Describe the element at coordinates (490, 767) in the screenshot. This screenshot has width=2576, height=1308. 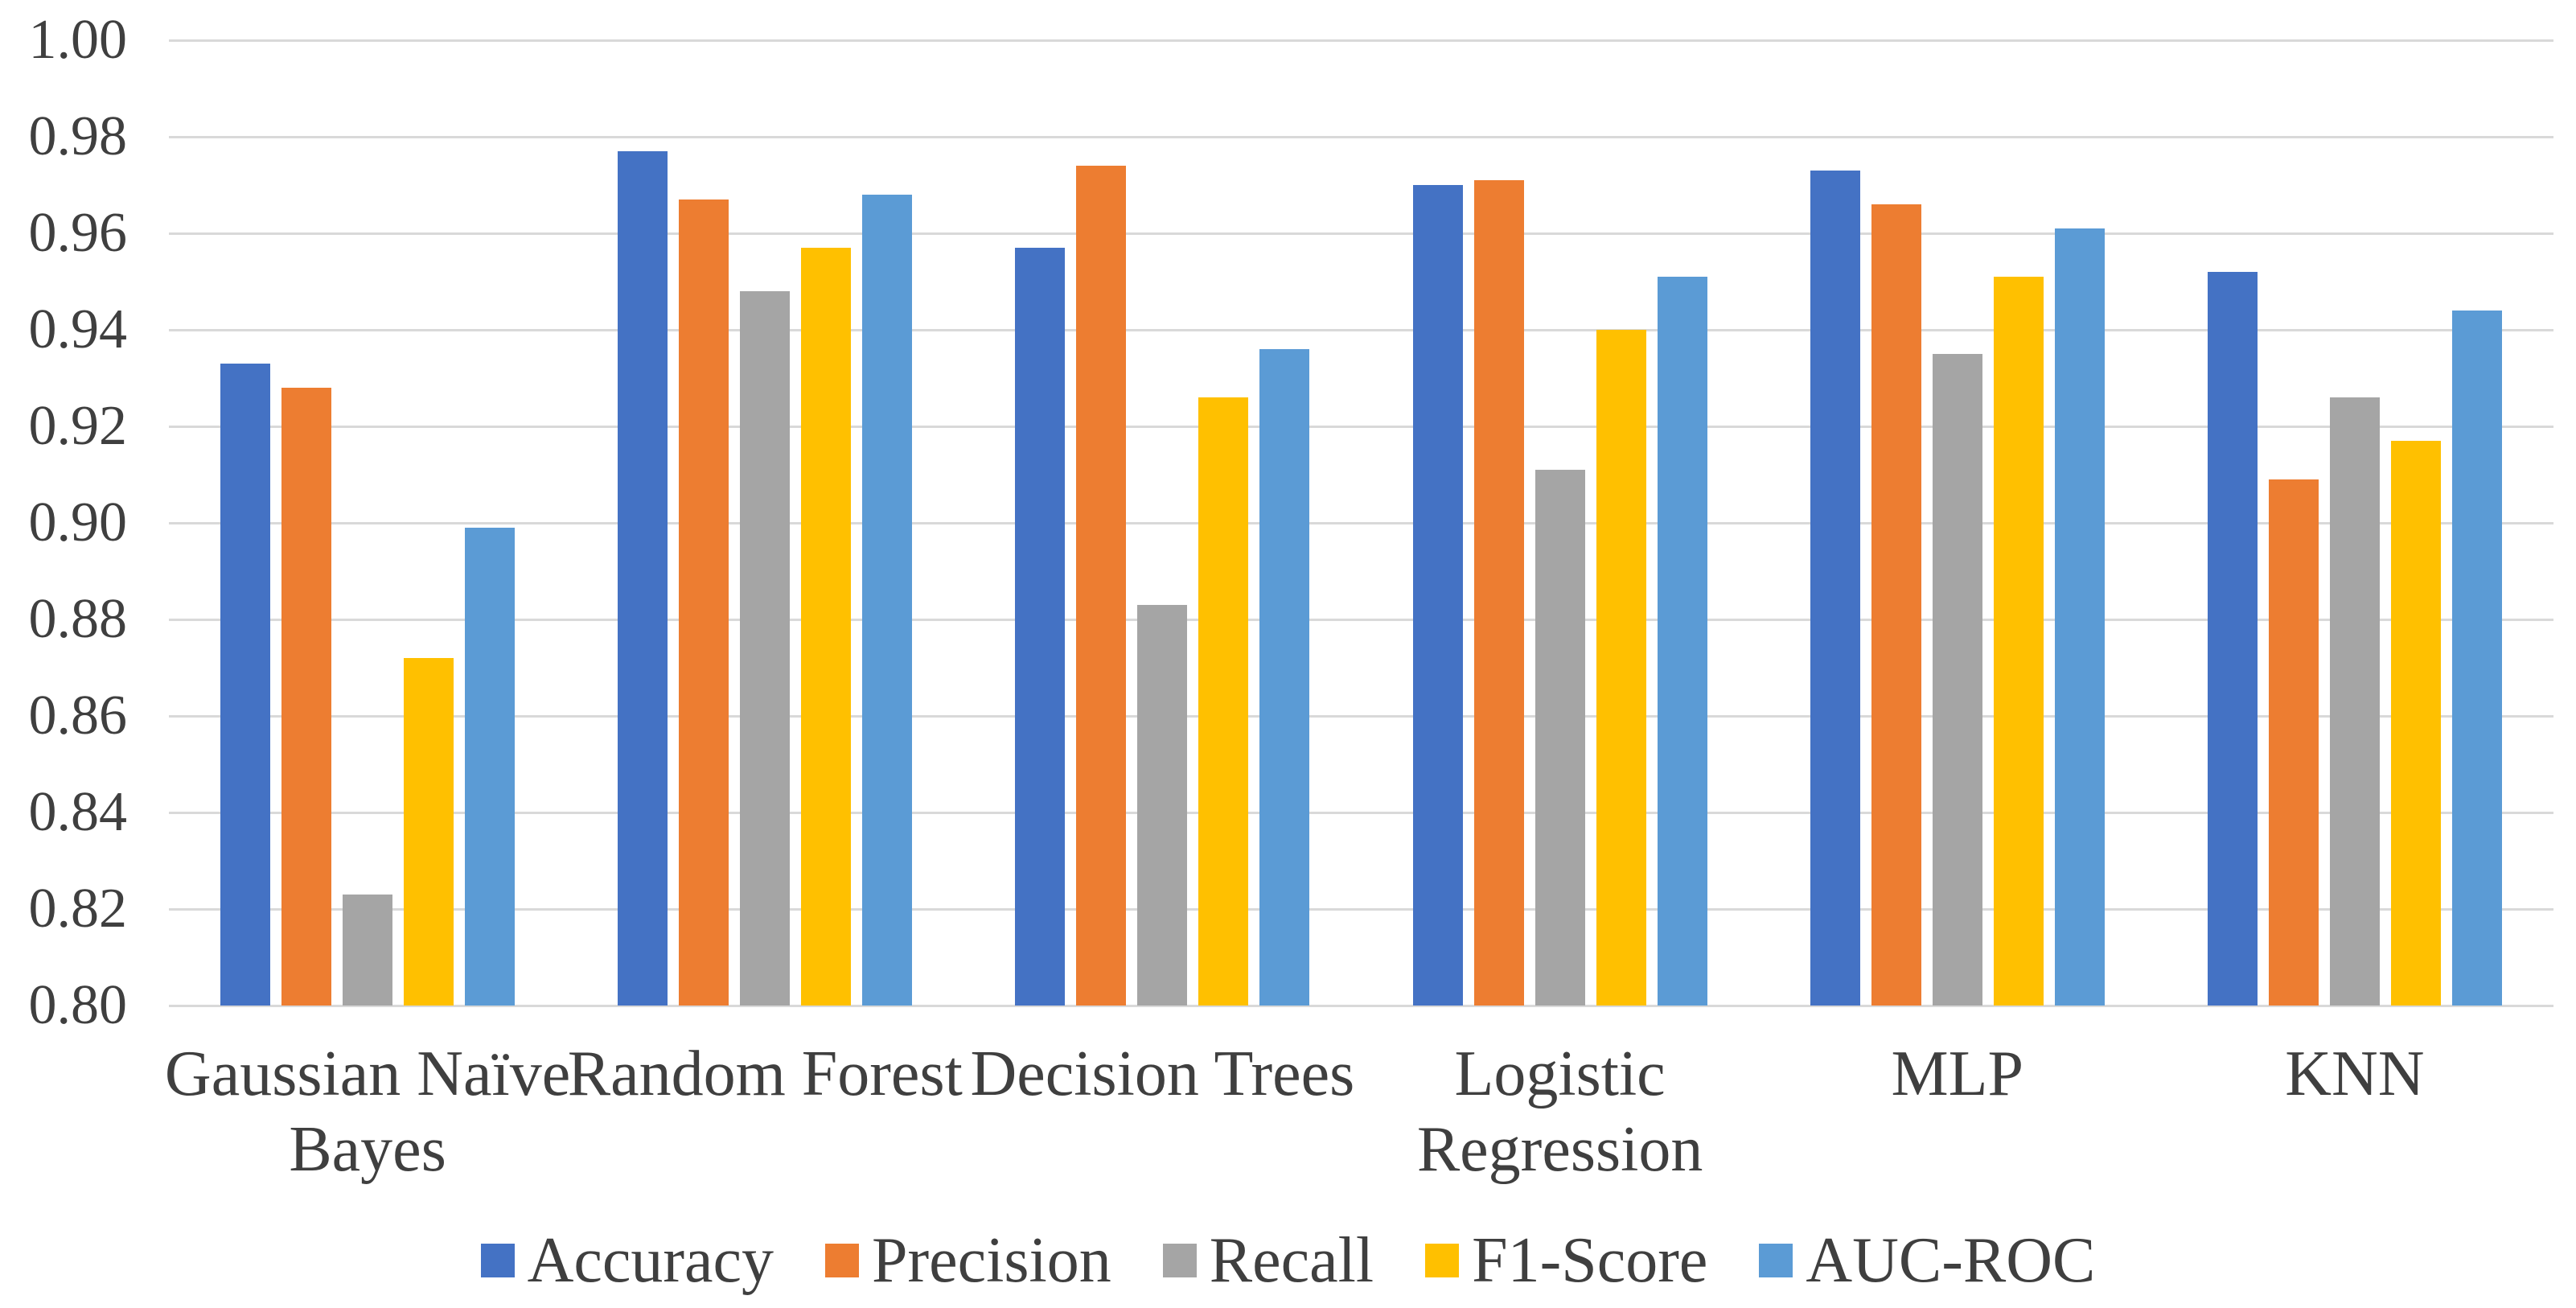
I see `bar-auc-roc-gaussian-na-ve-bayes` at that location.